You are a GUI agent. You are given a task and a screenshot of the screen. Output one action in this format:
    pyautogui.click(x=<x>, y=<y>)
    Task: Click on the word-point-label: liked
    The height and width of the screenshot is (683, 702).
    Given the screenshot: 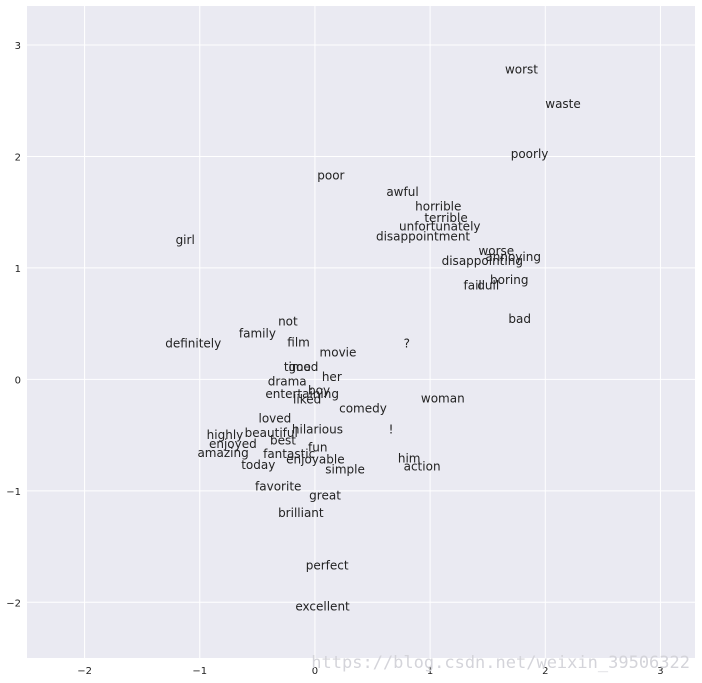 What is the action you would take?
    pyautogui.click(x=307, y=399)
    